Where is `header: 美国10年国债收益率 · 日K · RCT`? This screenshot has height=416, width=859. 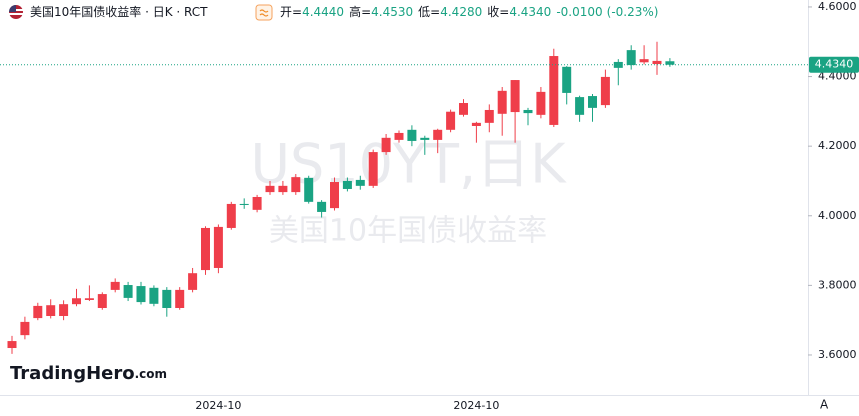 header: 美国10年国债收益率 · 日K · RCT is located at coordinates (119, 11).